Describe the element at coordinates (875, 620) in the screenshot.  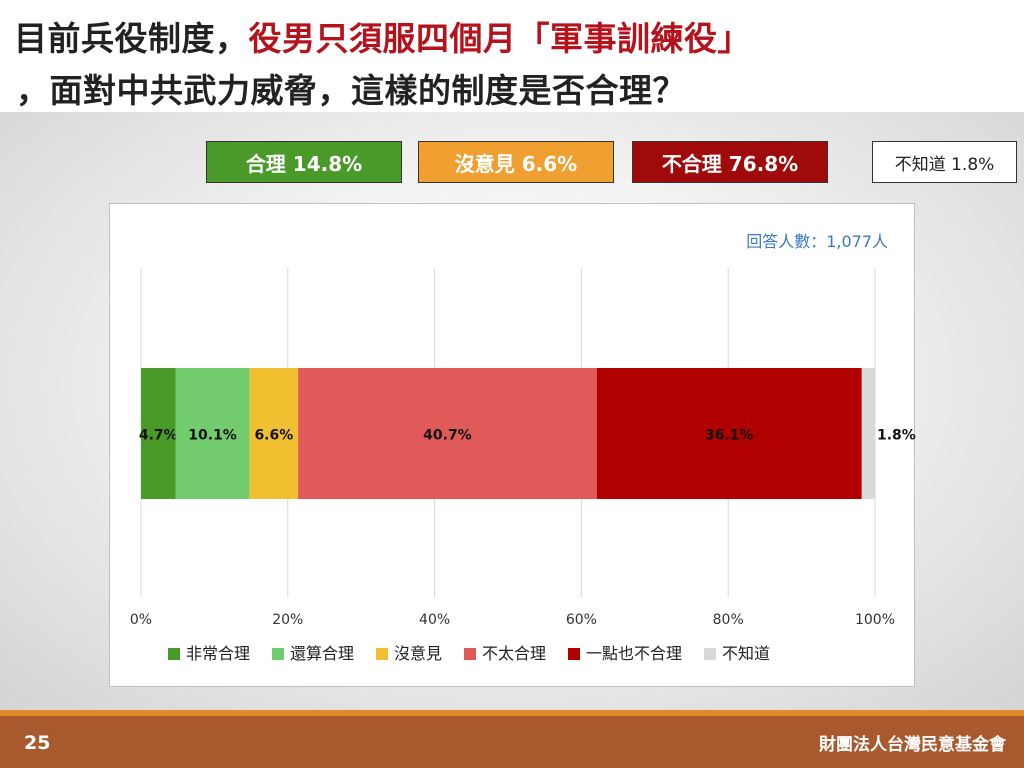
I see `x-tick-label: 100%` at that location.